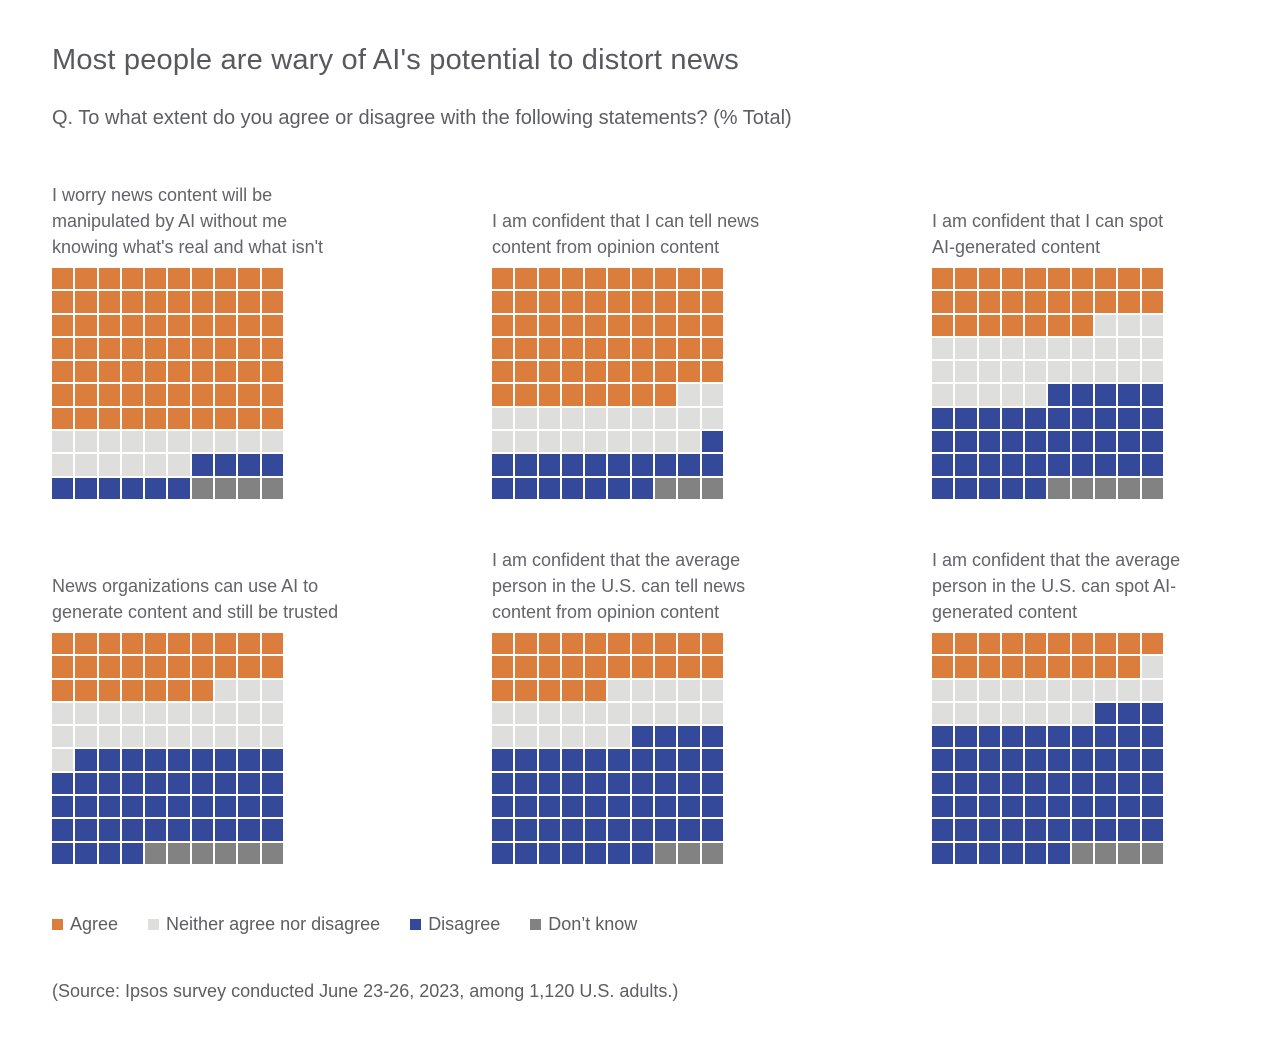  Describe the element at coordinates (273, 924) in the screenshot. I see `legend-label-neither: Neither agree nor disagree` at that location.